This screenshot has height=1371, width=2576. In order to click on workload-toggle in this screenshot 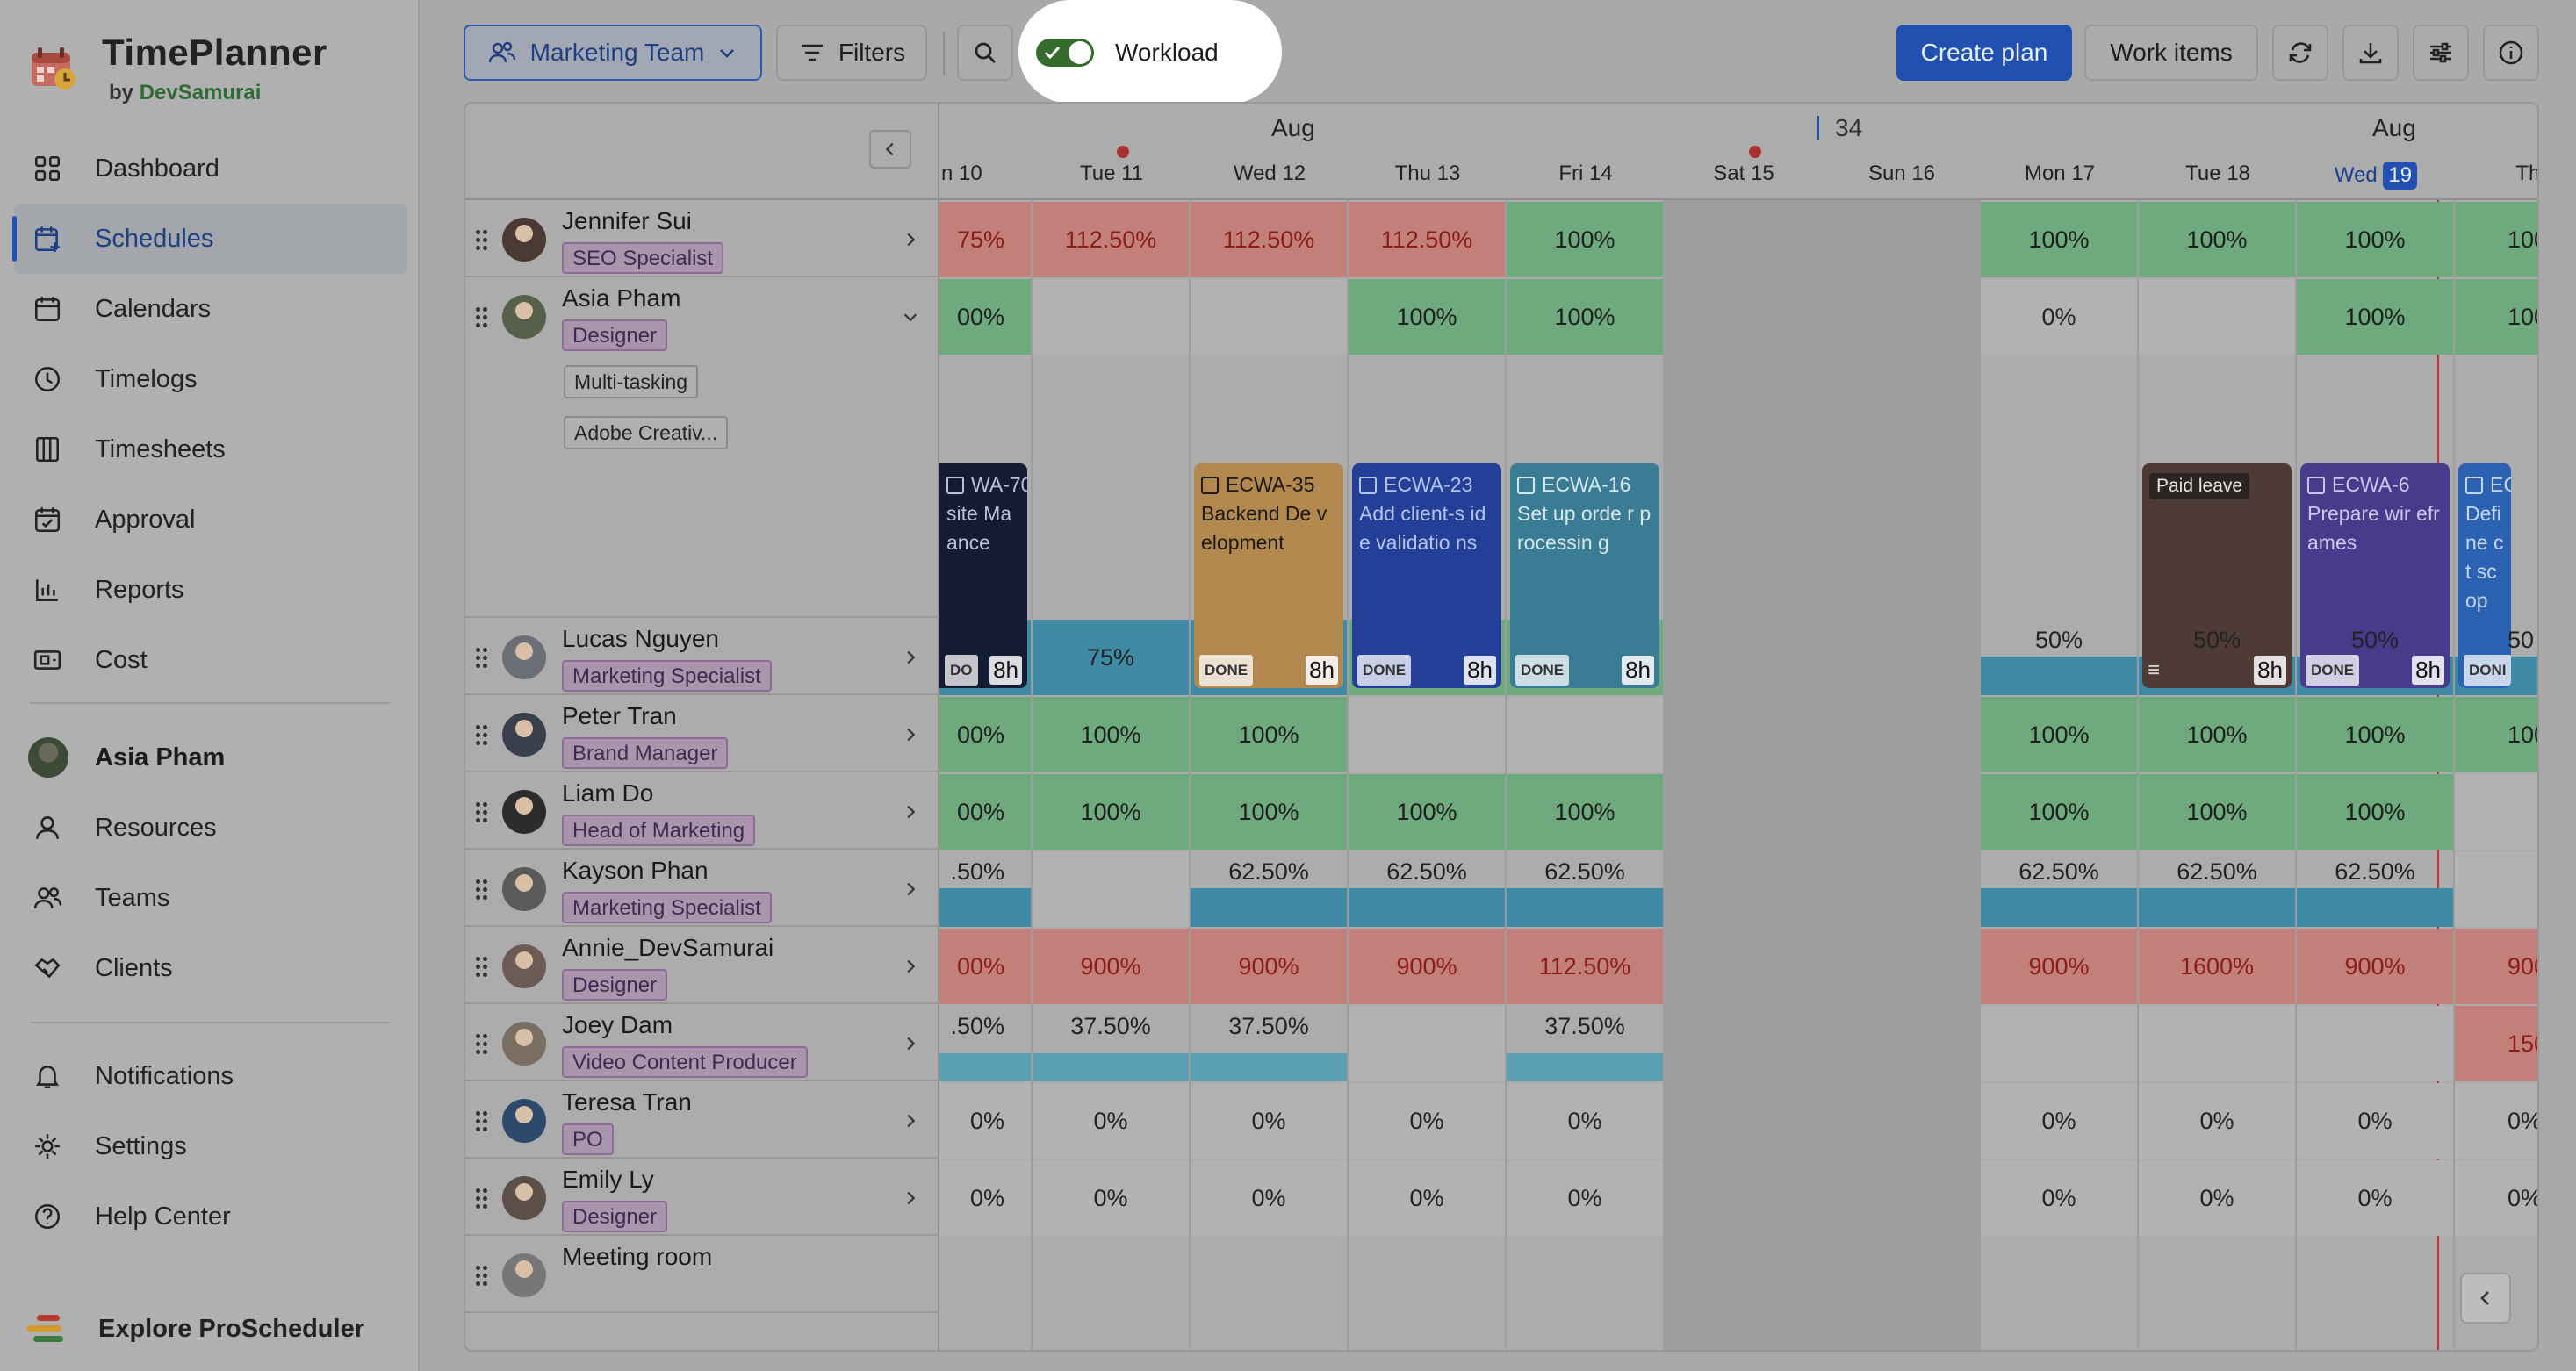, I will do `click(1065, 53)`.